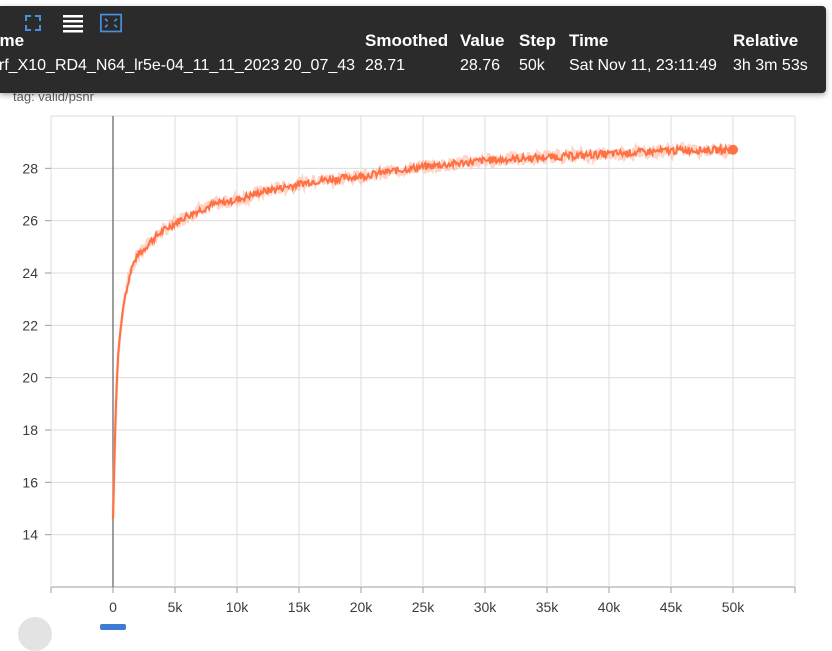  I want to click on x-tick-label: 35k, so click(548, 607).